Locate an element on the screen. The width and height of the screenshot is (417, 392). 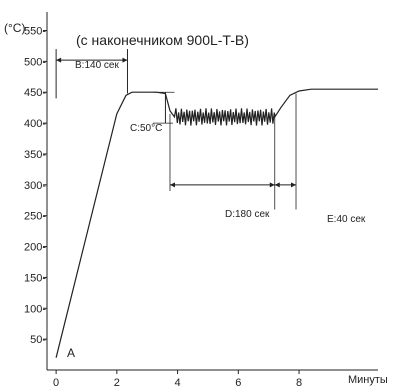
y-tick-label: 150- is located at coordinates (35, 278).